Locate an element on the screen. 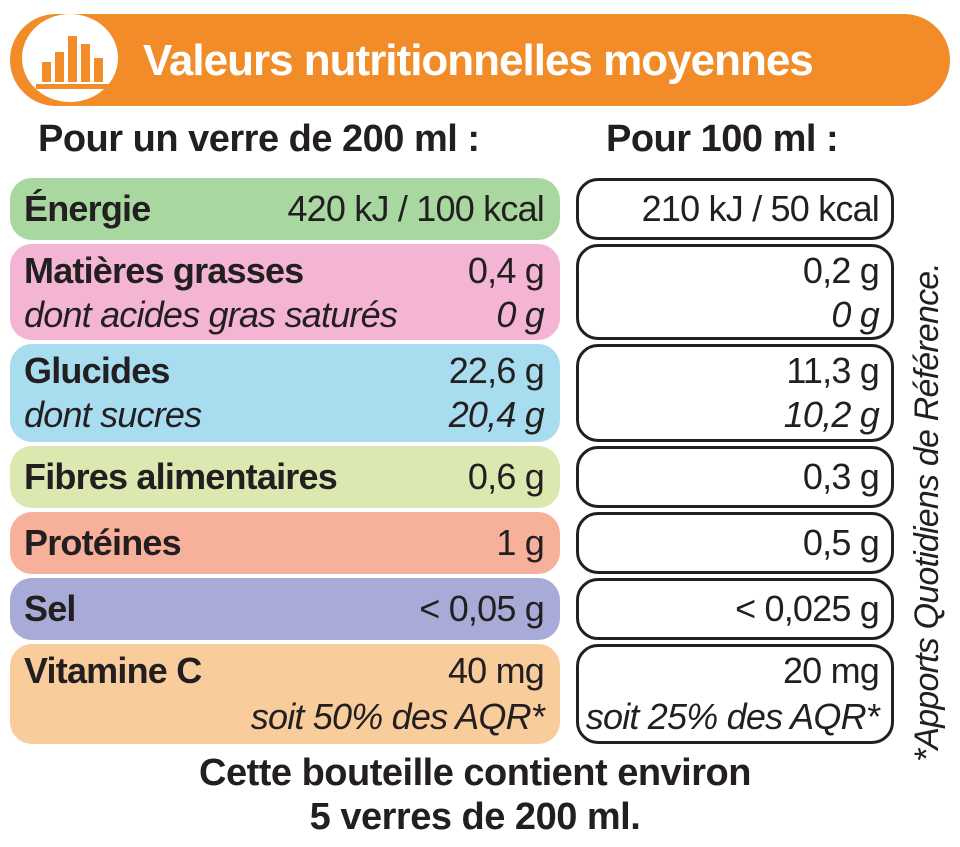  row-salt-per100: < 0,025 g is located at coordinates (735, 609).